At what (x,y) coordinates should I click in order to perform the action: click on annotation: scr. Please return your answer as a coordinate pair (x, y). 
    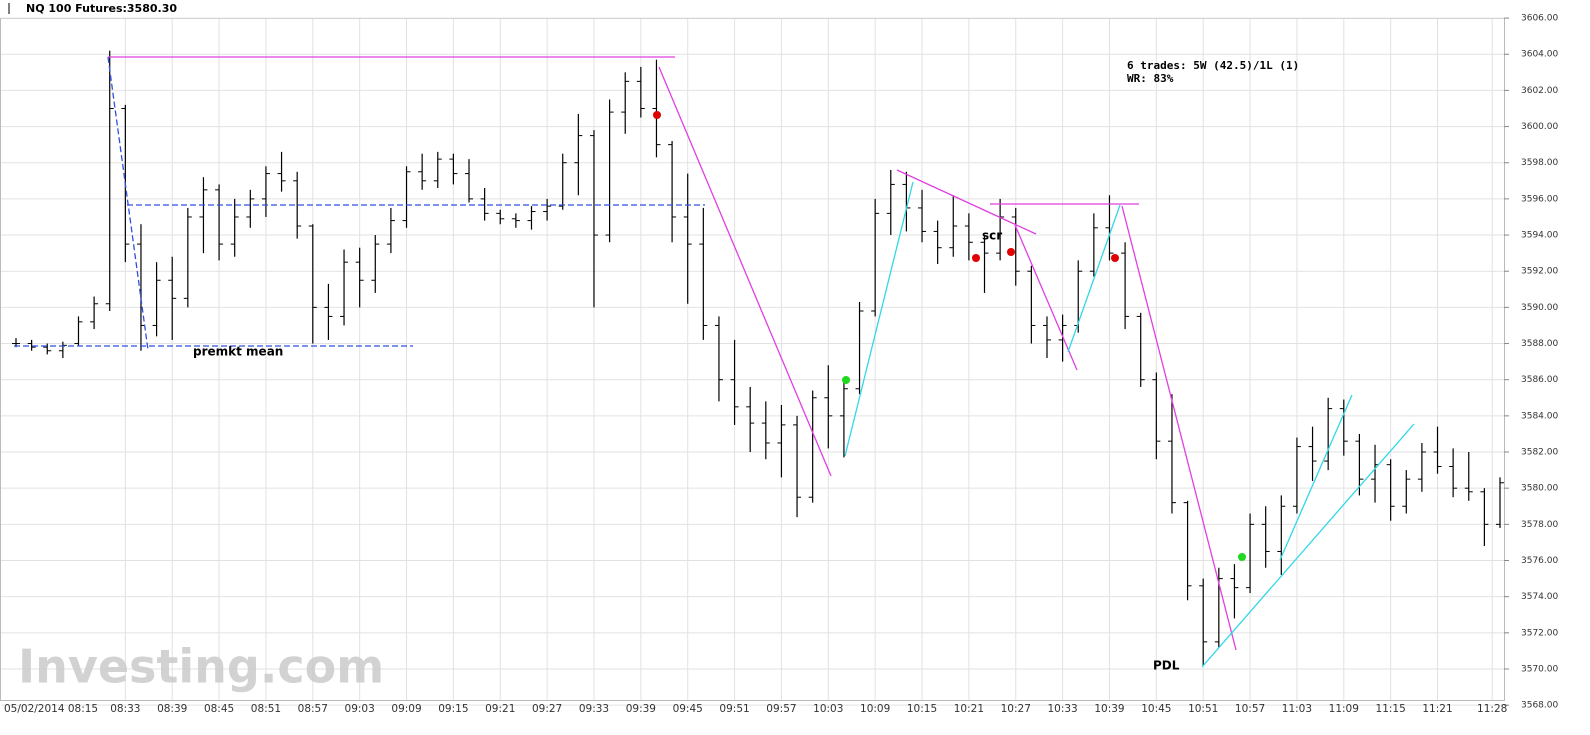
    Looking at the image, I should click on (992, 236).